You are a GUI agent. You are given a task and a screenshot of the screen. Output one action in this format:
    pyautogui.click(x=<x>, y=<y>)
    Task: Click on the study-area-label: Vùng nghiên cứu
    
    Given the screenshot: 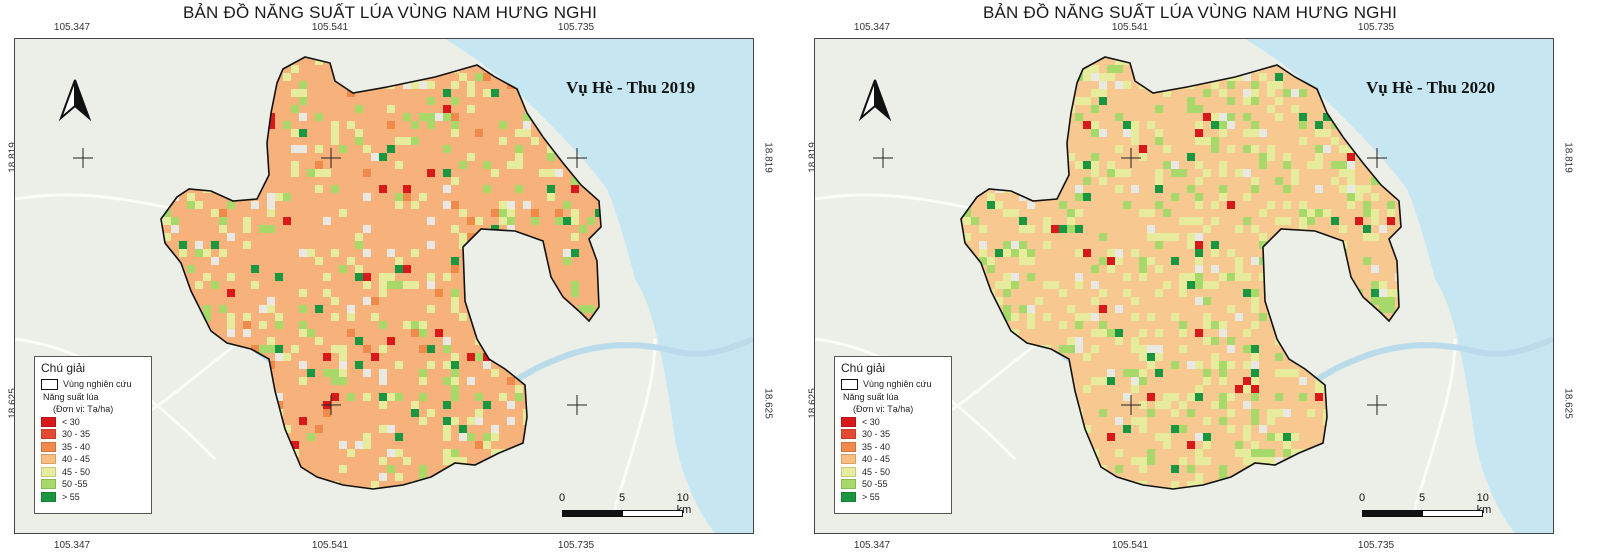 What is the action you would take?
    pyautogui.click(x=897, y=384)
    